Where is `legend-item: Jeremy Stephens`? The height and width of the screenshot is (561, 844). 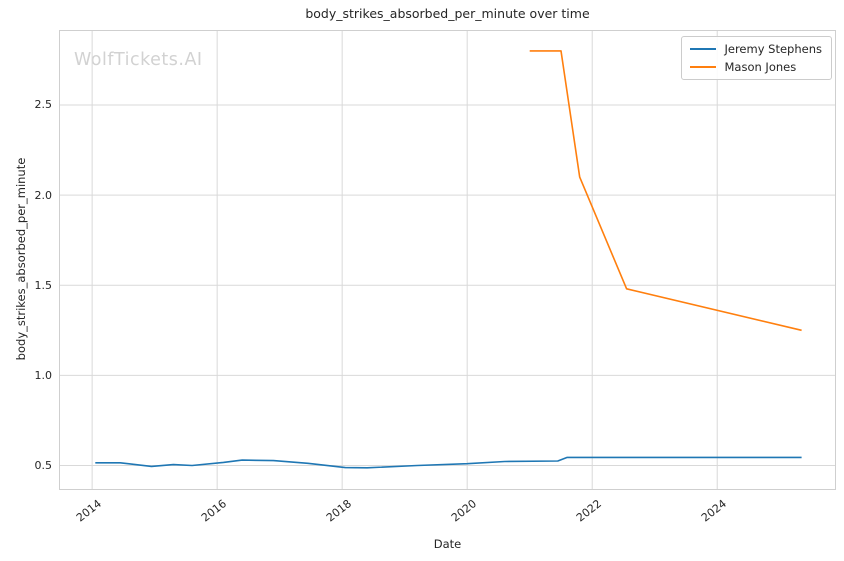 legend-item: Jeremy Stephens is located at coordinates (756, 49).